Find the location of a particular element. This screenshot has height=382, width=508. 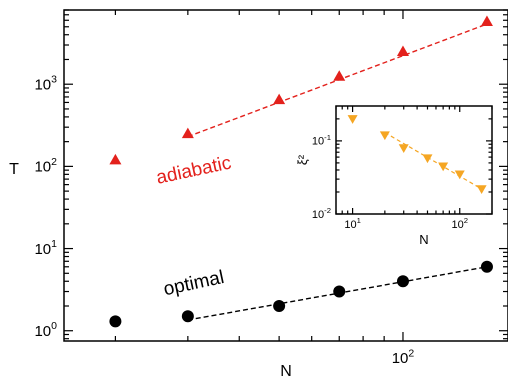

y-tick-label: 10⁰ is located at coordinates (45, 330).